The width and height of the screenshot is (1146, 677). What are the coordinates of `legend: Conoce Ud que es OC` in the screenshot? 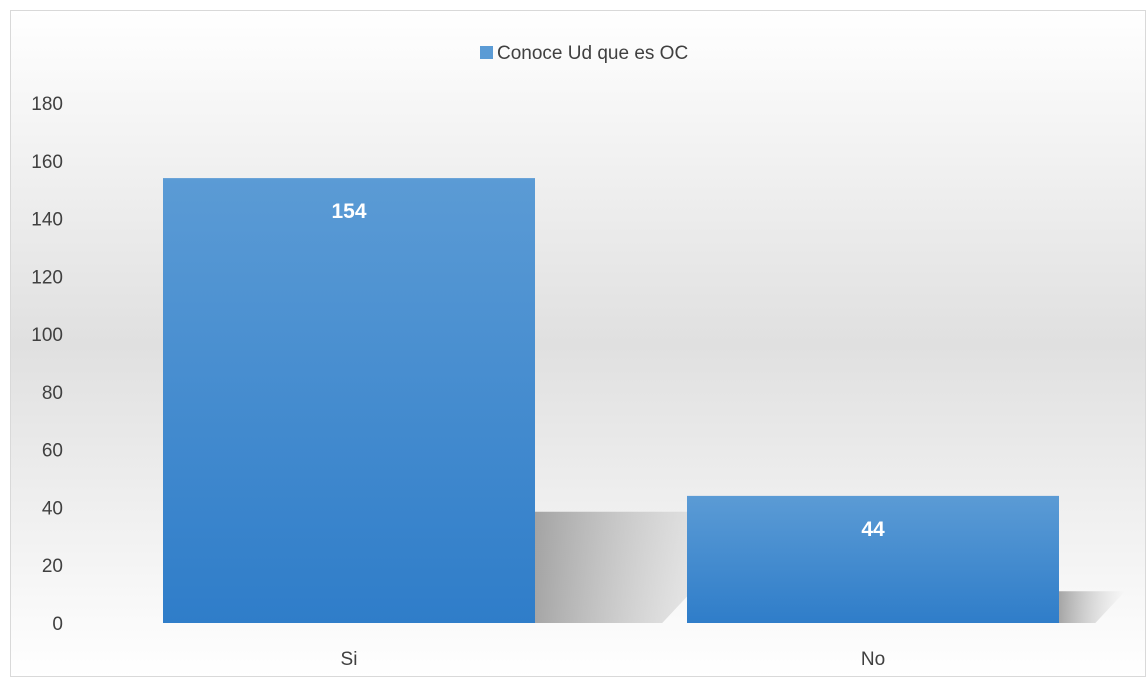 It's located at (584, 53).